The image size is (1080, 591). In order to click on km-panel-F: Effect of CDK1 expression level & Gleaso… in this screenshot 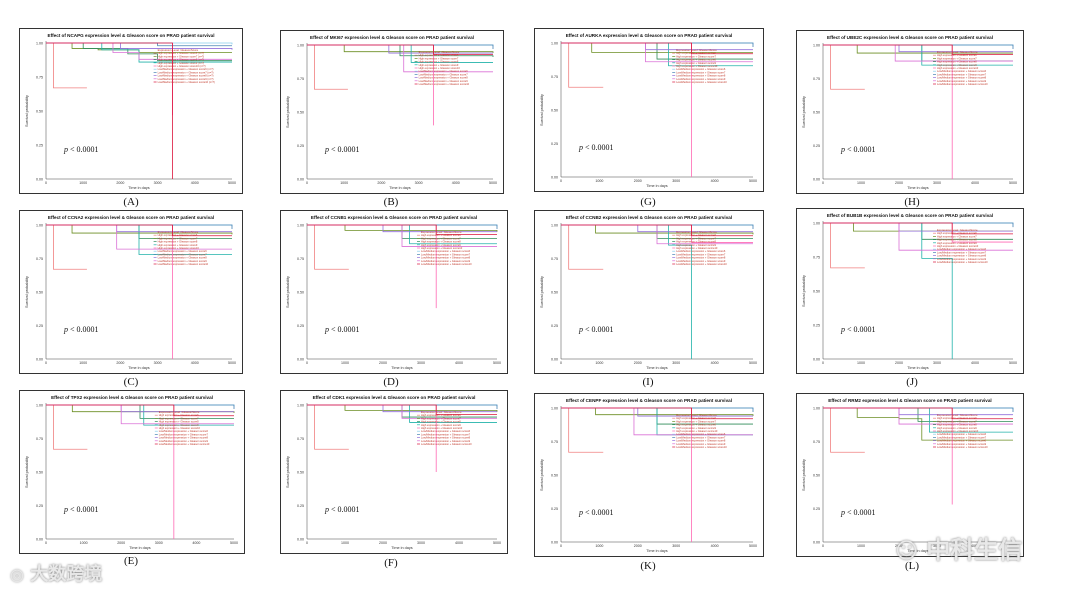, I will do `click(394, 472)`.